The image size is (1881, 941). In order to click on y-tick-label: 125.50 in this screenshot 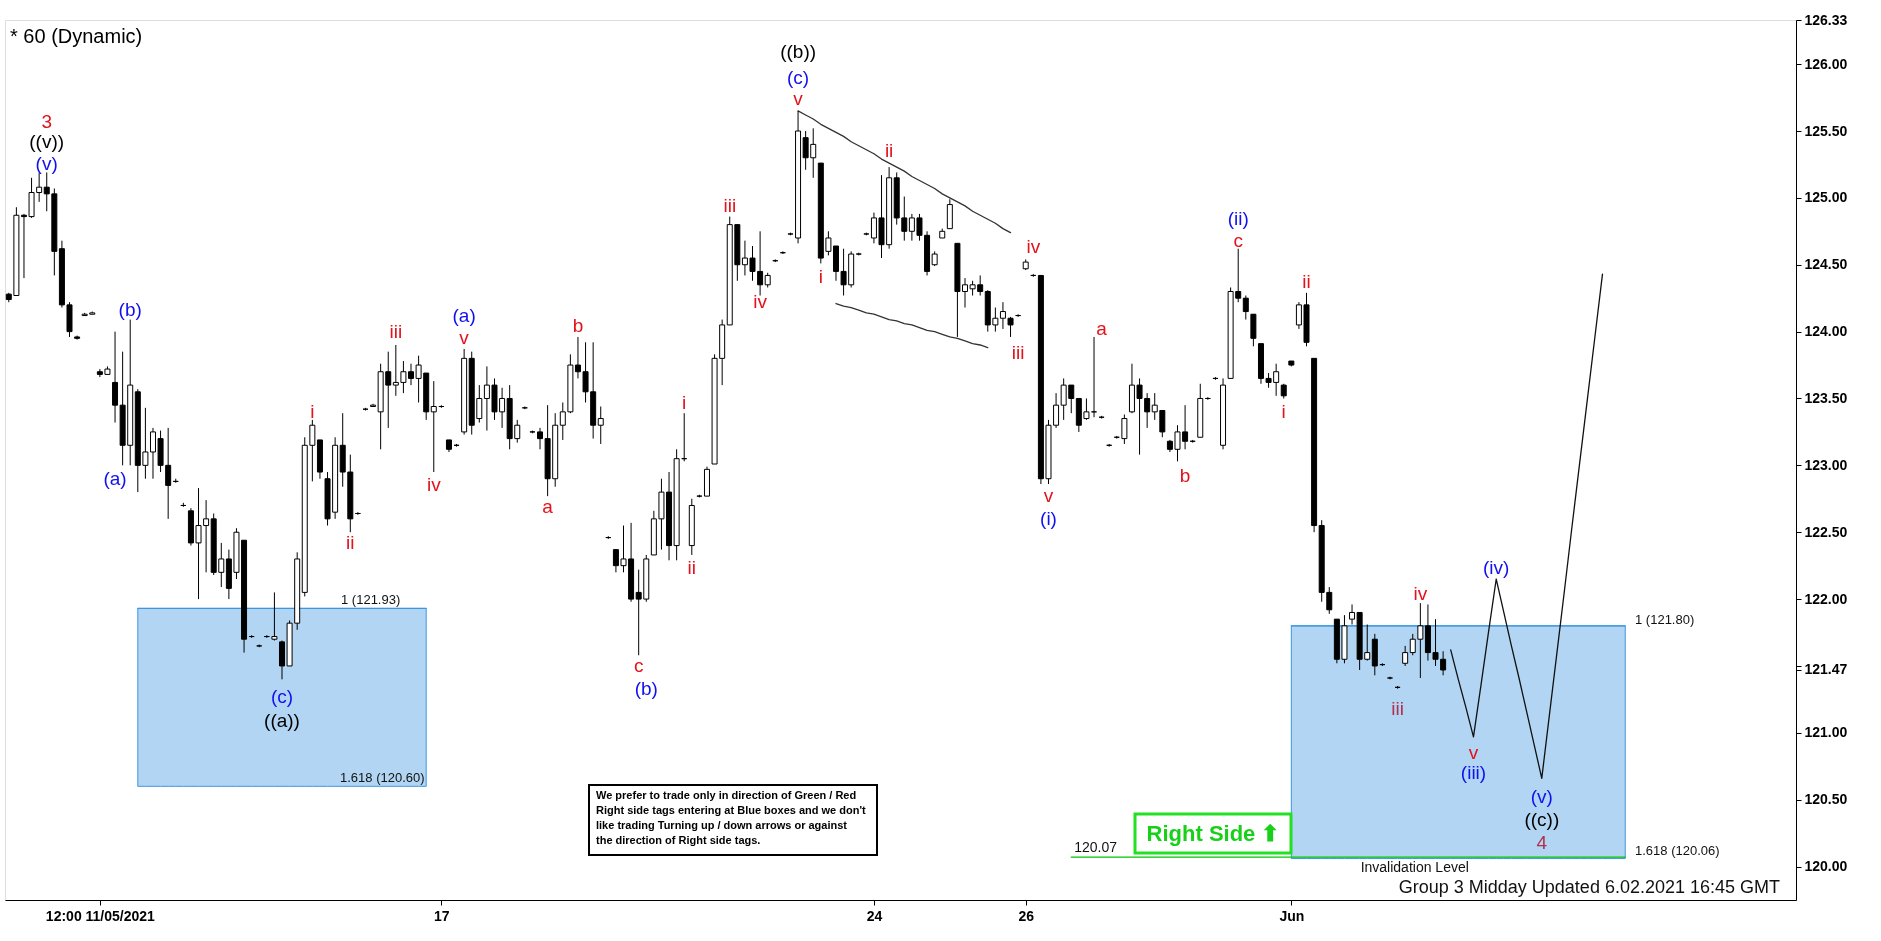, I will do `click(1826, 130)`.